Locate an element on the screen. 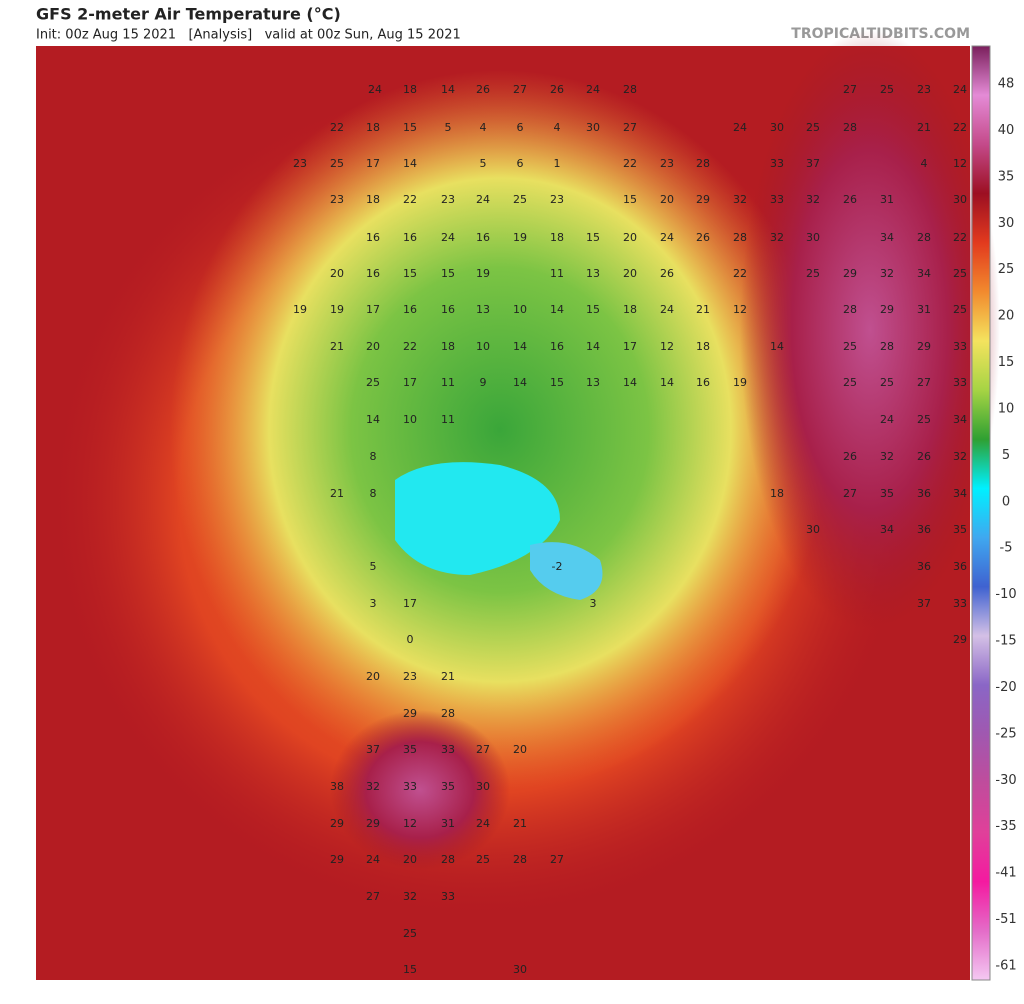 The width and height of the screenshot is (1024, 1004). colorbar-tick-label: 48 is located at coordinates (1006, 84).